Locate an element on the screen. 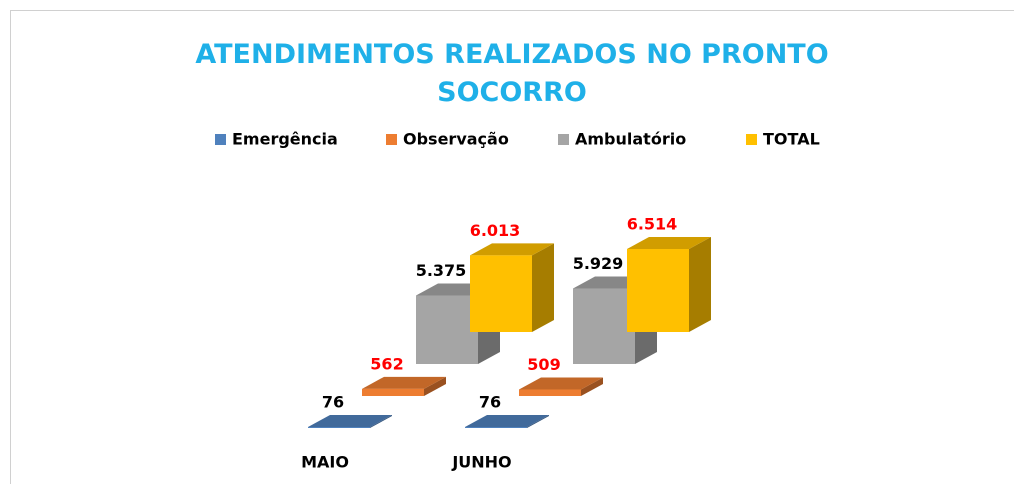  legend-label: Ambulatório is located at coordinates (630, 139).